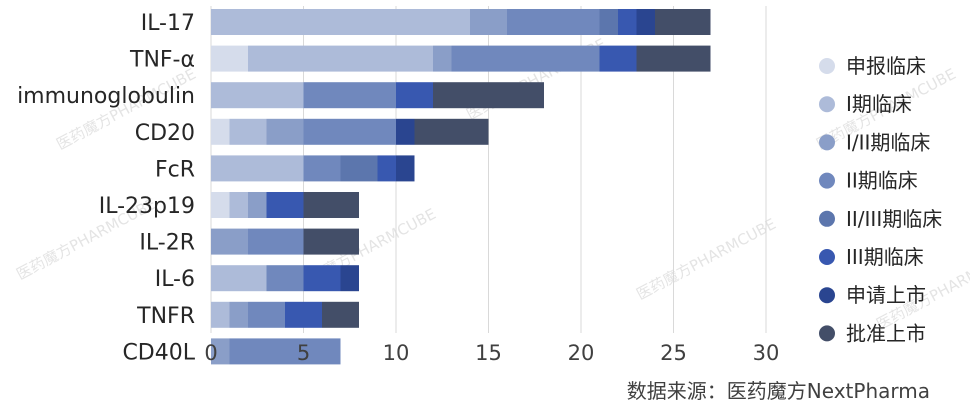 The width and height of the screenshot is (970, 408). What do you see at coordinates (886, 295) in the screenshot?
I see `legend-label: 申请上市` at bounding box center [886, 295].